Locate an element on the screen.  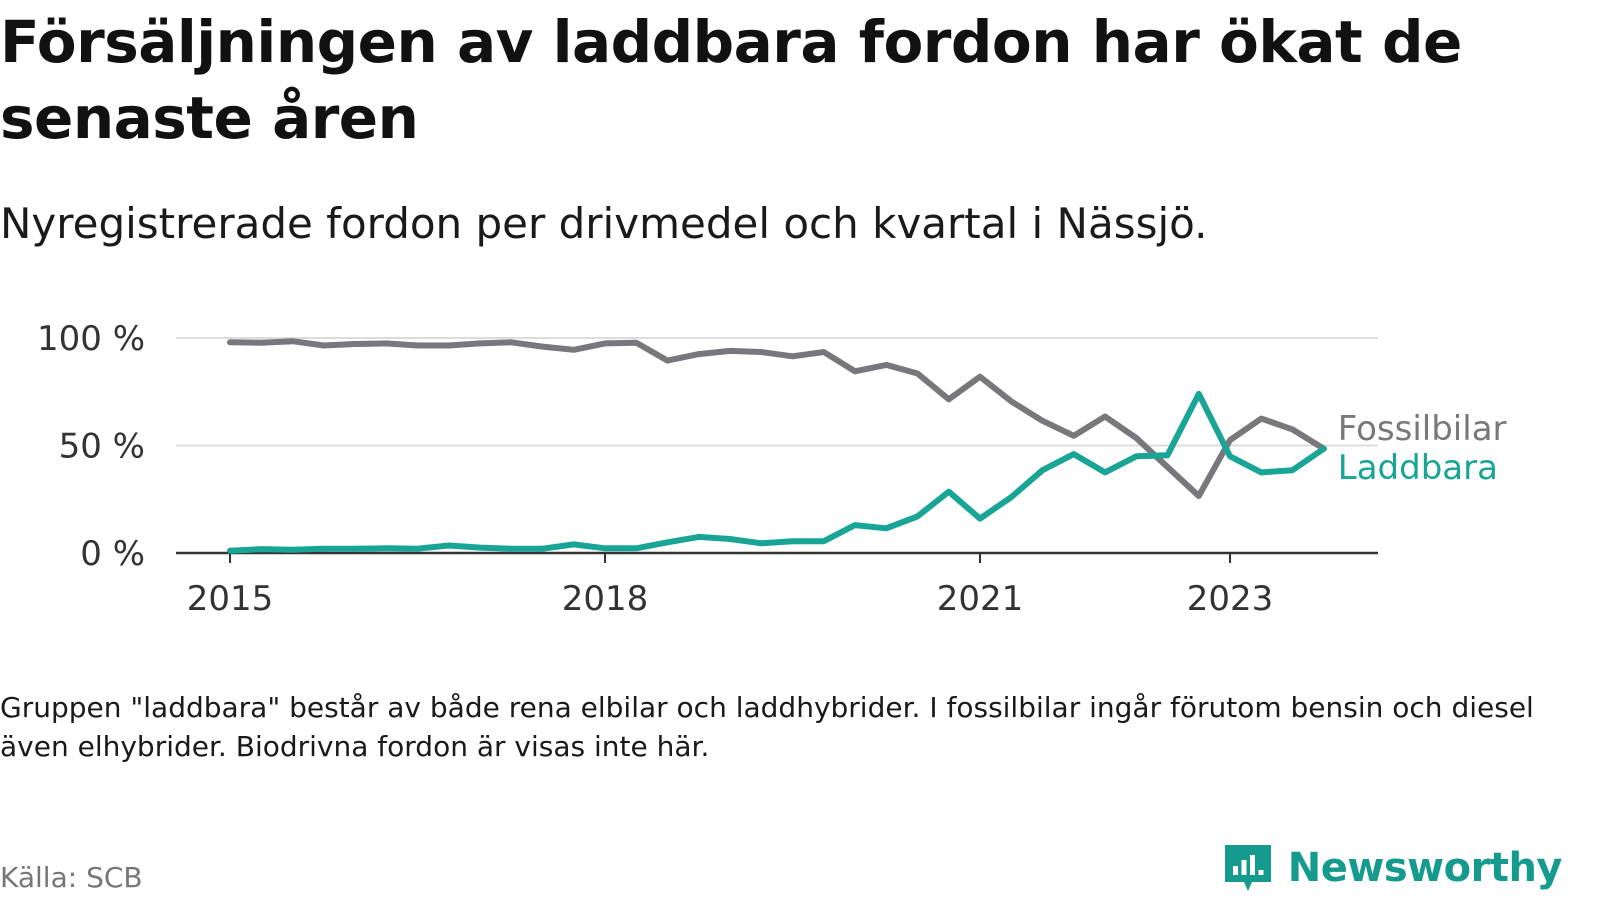
y-axis-ticks: 0 % 50 % 100 % is located at coordinates (91, 446).